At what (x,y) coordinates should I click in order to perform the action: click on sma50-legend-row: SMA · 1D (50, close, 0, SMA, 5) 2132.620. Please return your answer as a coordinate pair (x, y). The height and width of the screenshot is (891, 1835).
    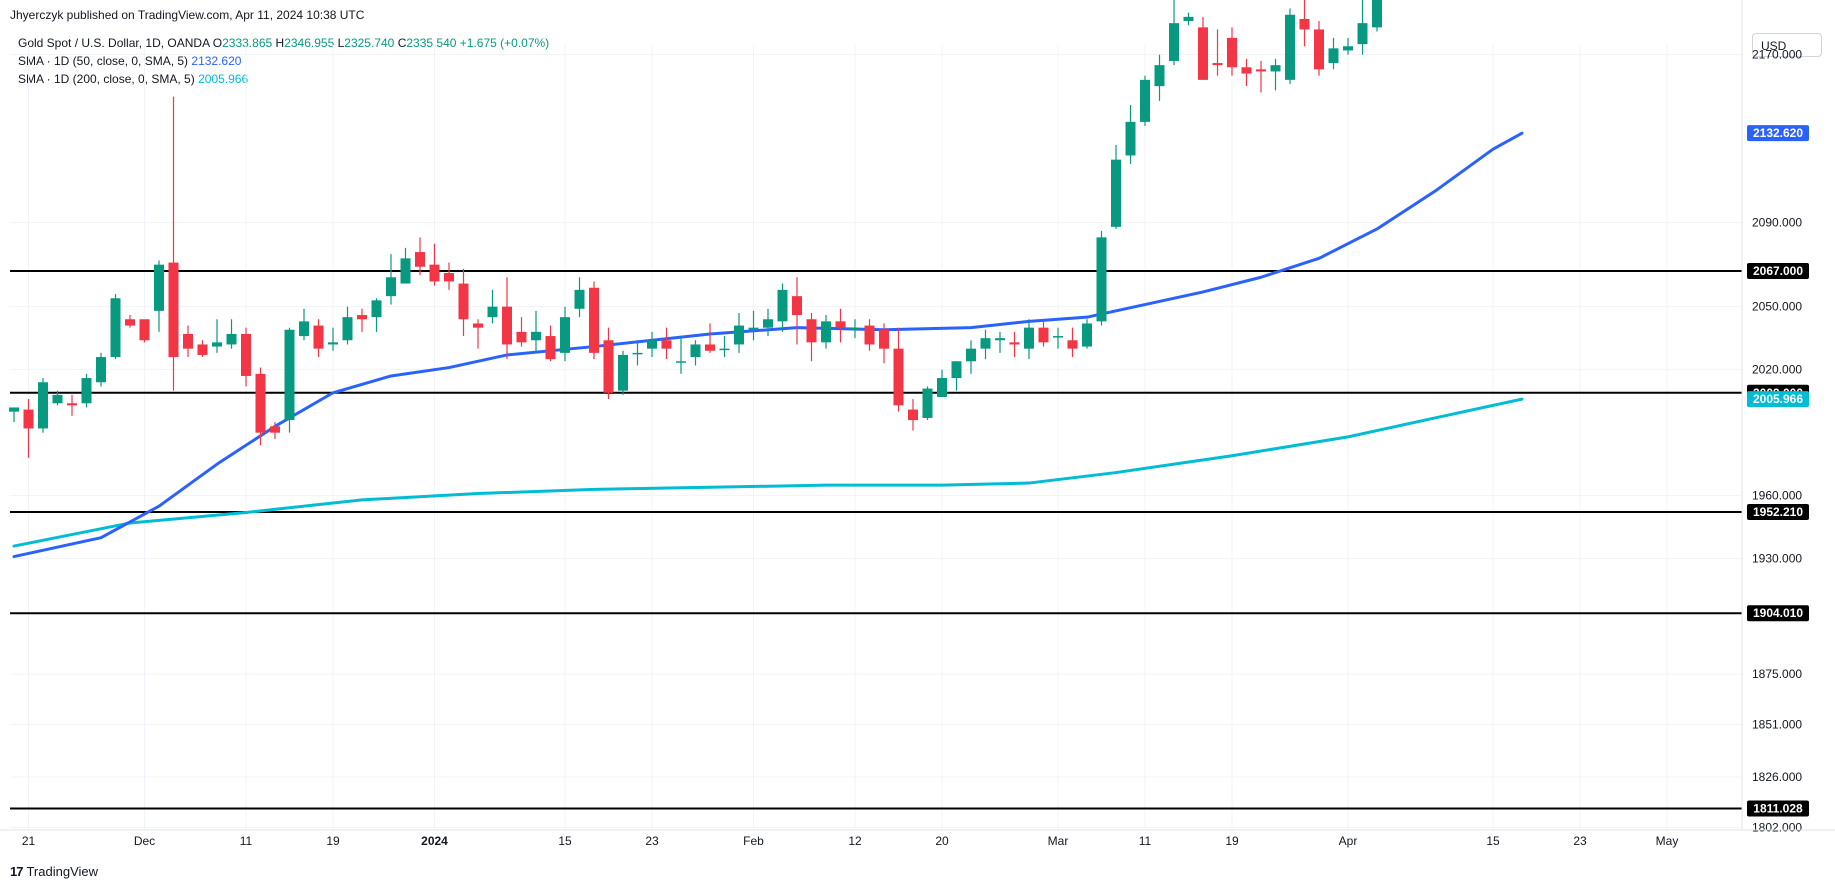
    Looking at the image, I should click on (283, 61).